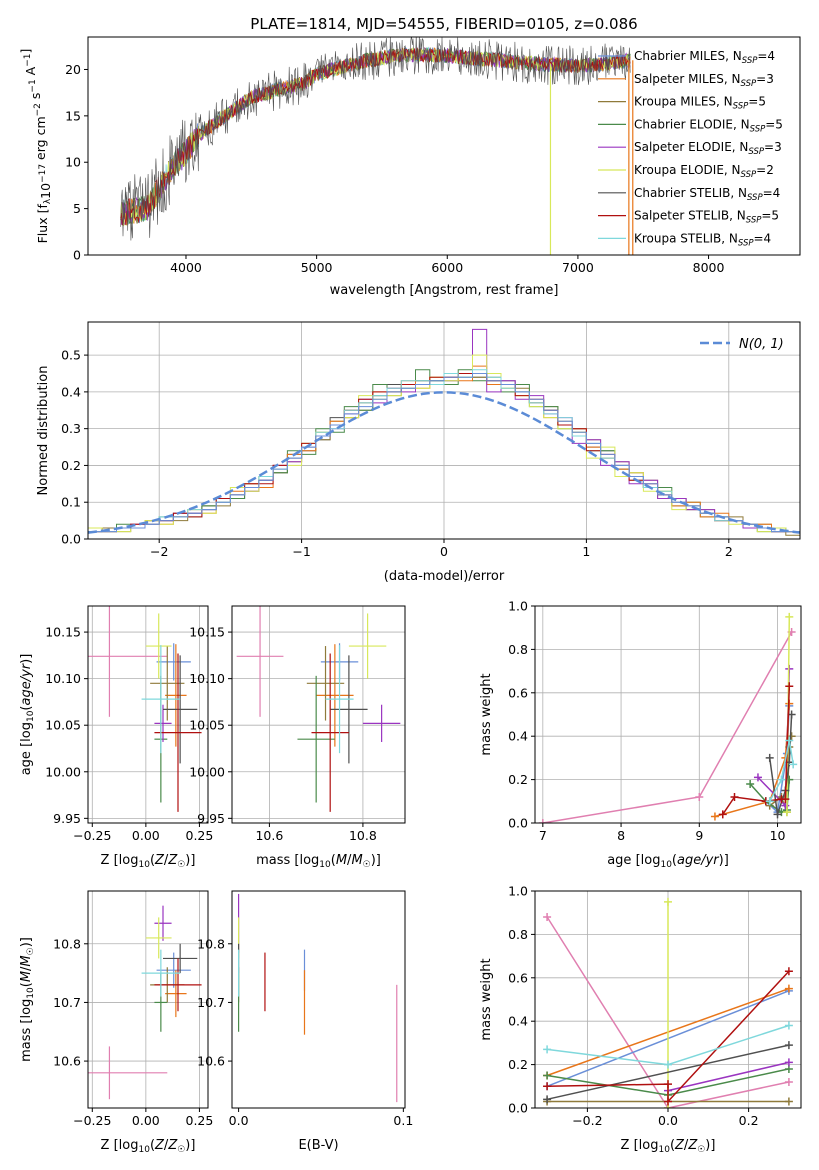 The height and width of the screenshot is (1170, 819). Describe the element at coordinates (71, 428) in the screenshot. I see `y-tick-label: 0.3` at that location.